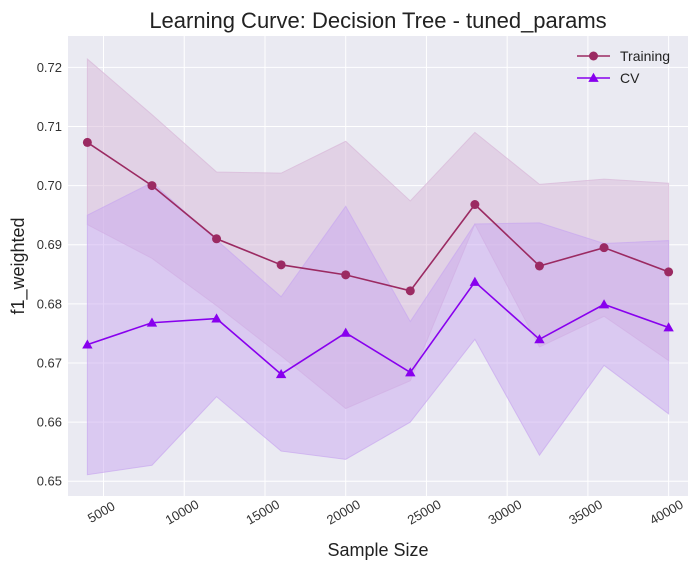 The width and height of the screenshot is (698, 575). Describe the element at coordinates (49, 185) in the screenshot. I see `y-tick-label: 0.70` at that location.